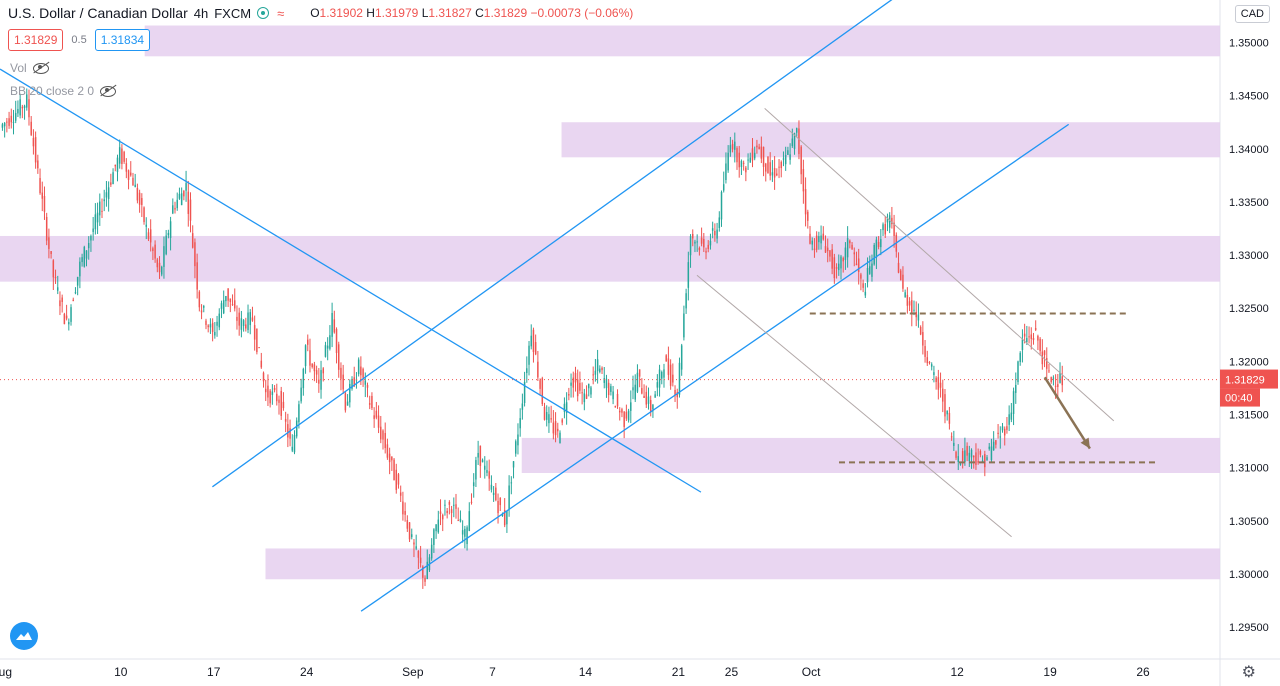 The image size is (1280, 686). I want to click on date-tick-label: 26, so click(1143, 672).